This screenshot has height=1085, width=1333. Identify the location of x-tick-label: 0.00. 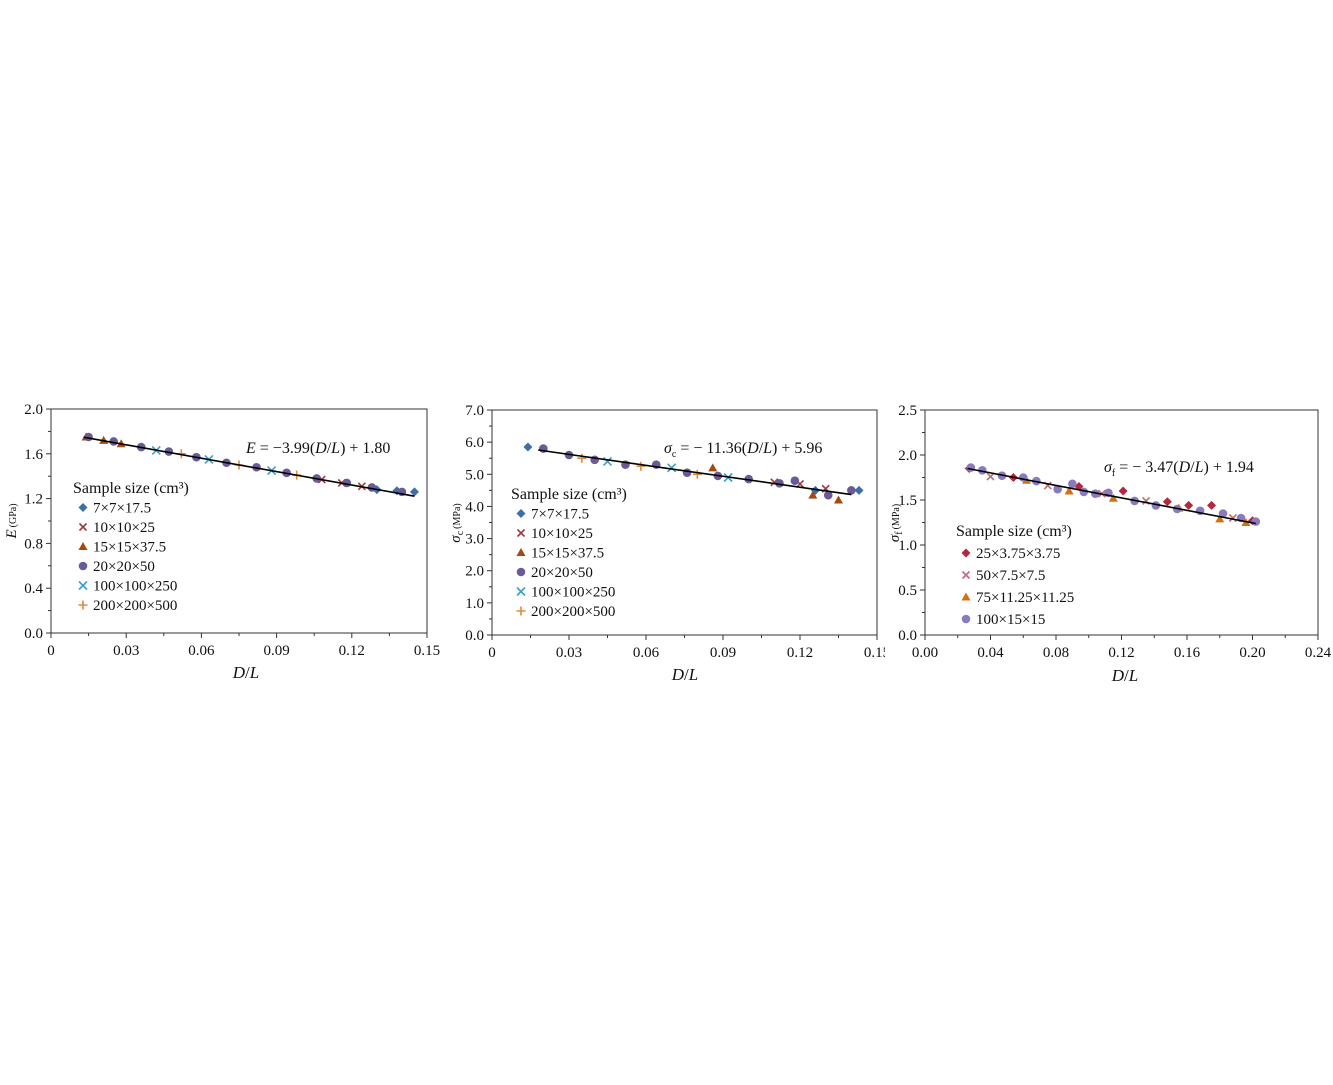
(925, 653).